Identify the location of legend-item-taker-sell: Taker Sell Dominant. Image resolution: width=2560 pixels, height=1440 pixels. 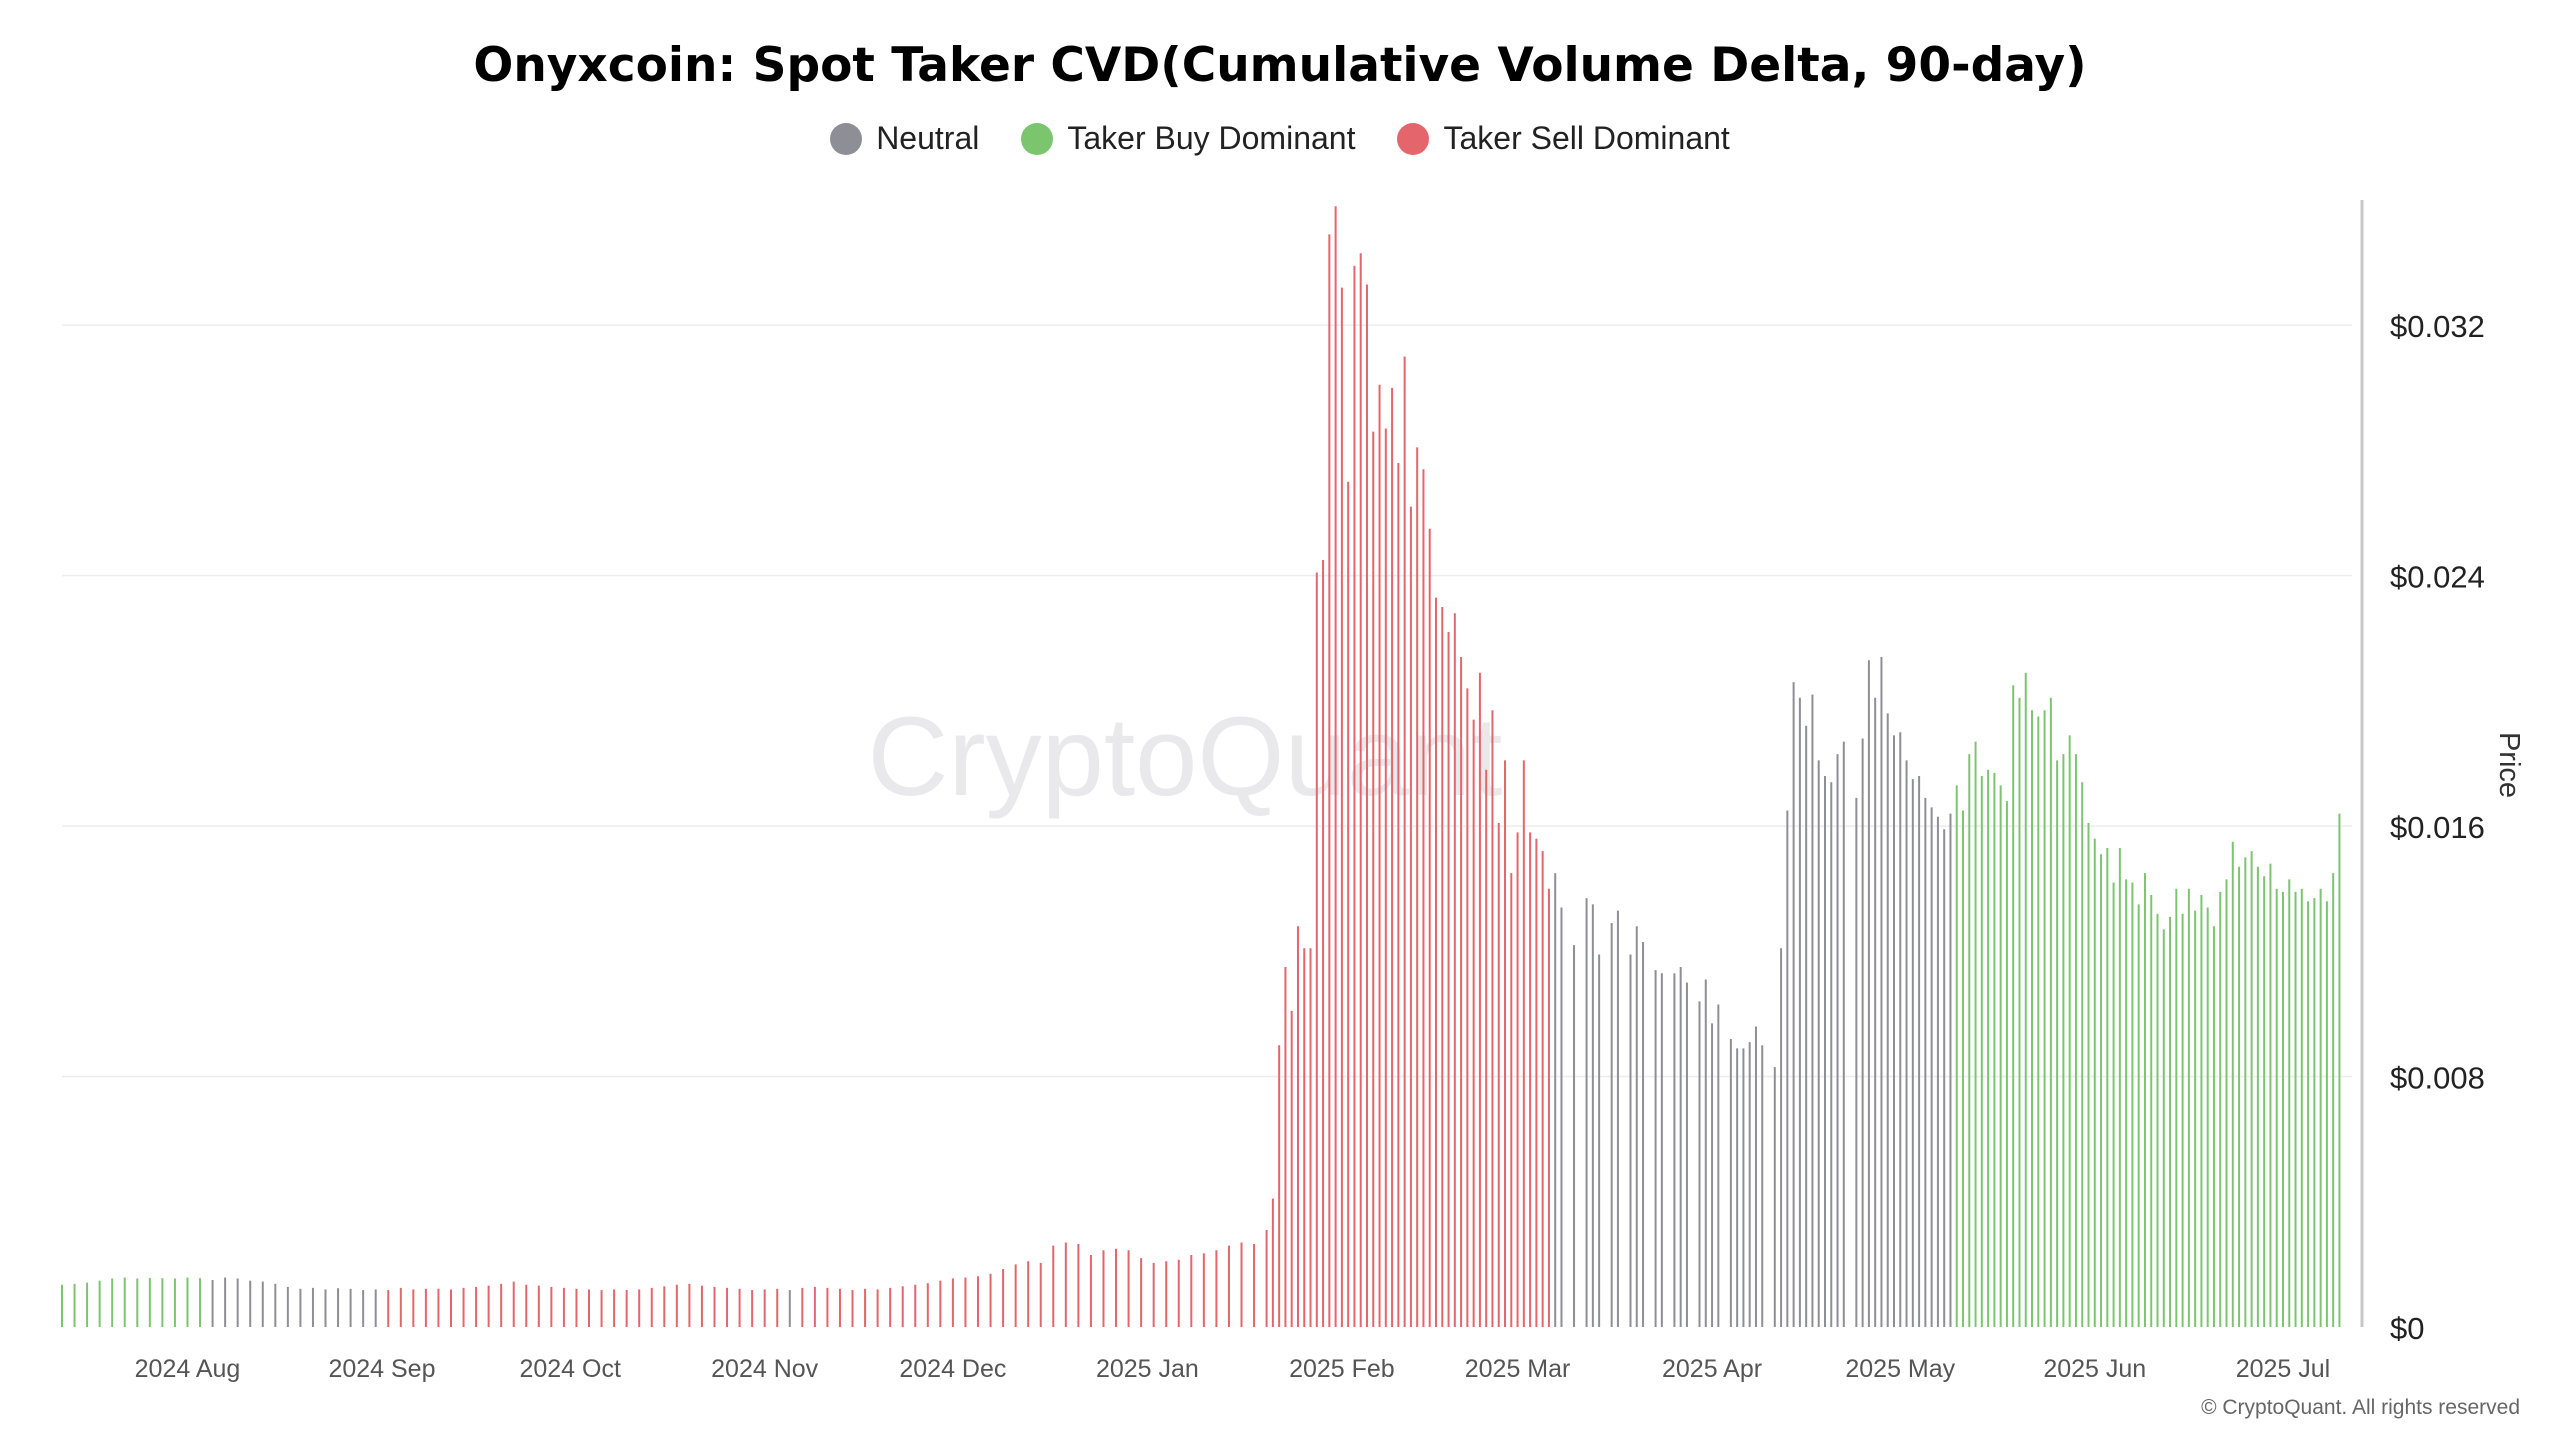
(1563, 138).